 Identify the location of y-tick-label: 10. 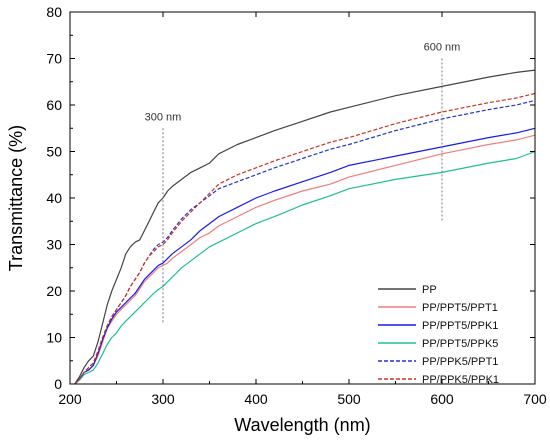
(54, 338).